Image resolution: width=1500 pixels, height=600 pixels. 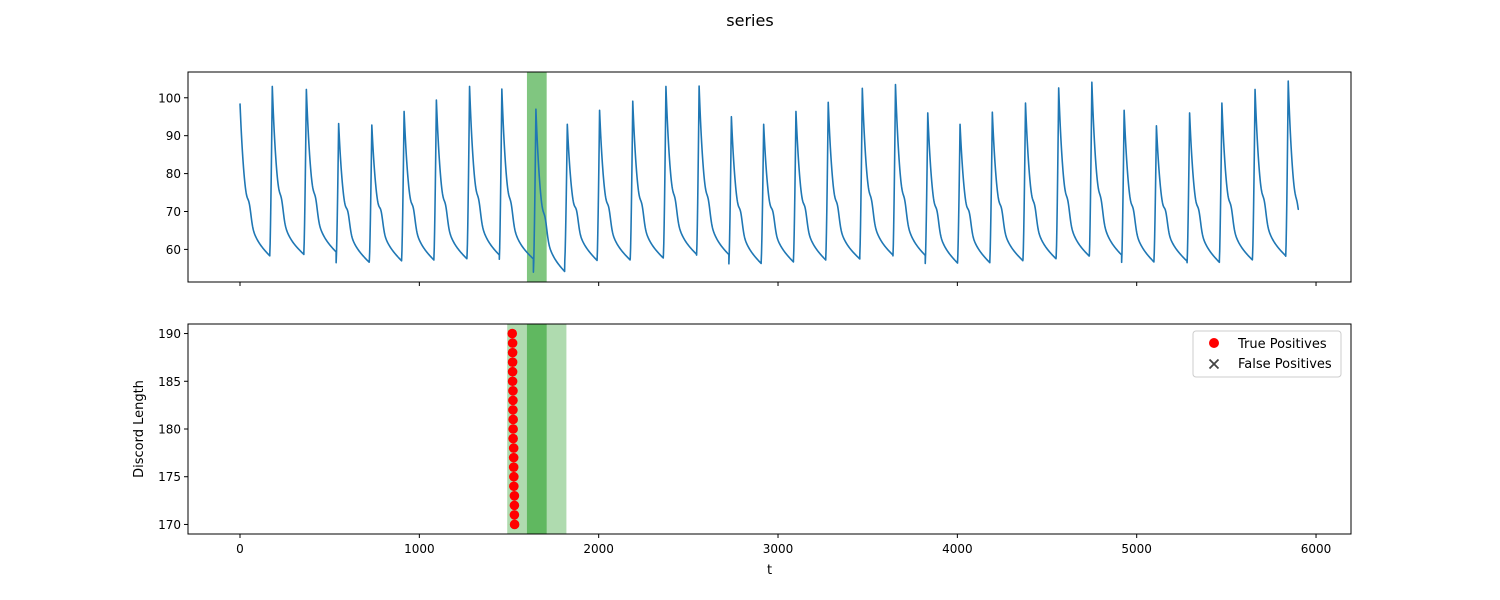 I want to click on x-tick-label: 5000, so click(x=1136, y=549).